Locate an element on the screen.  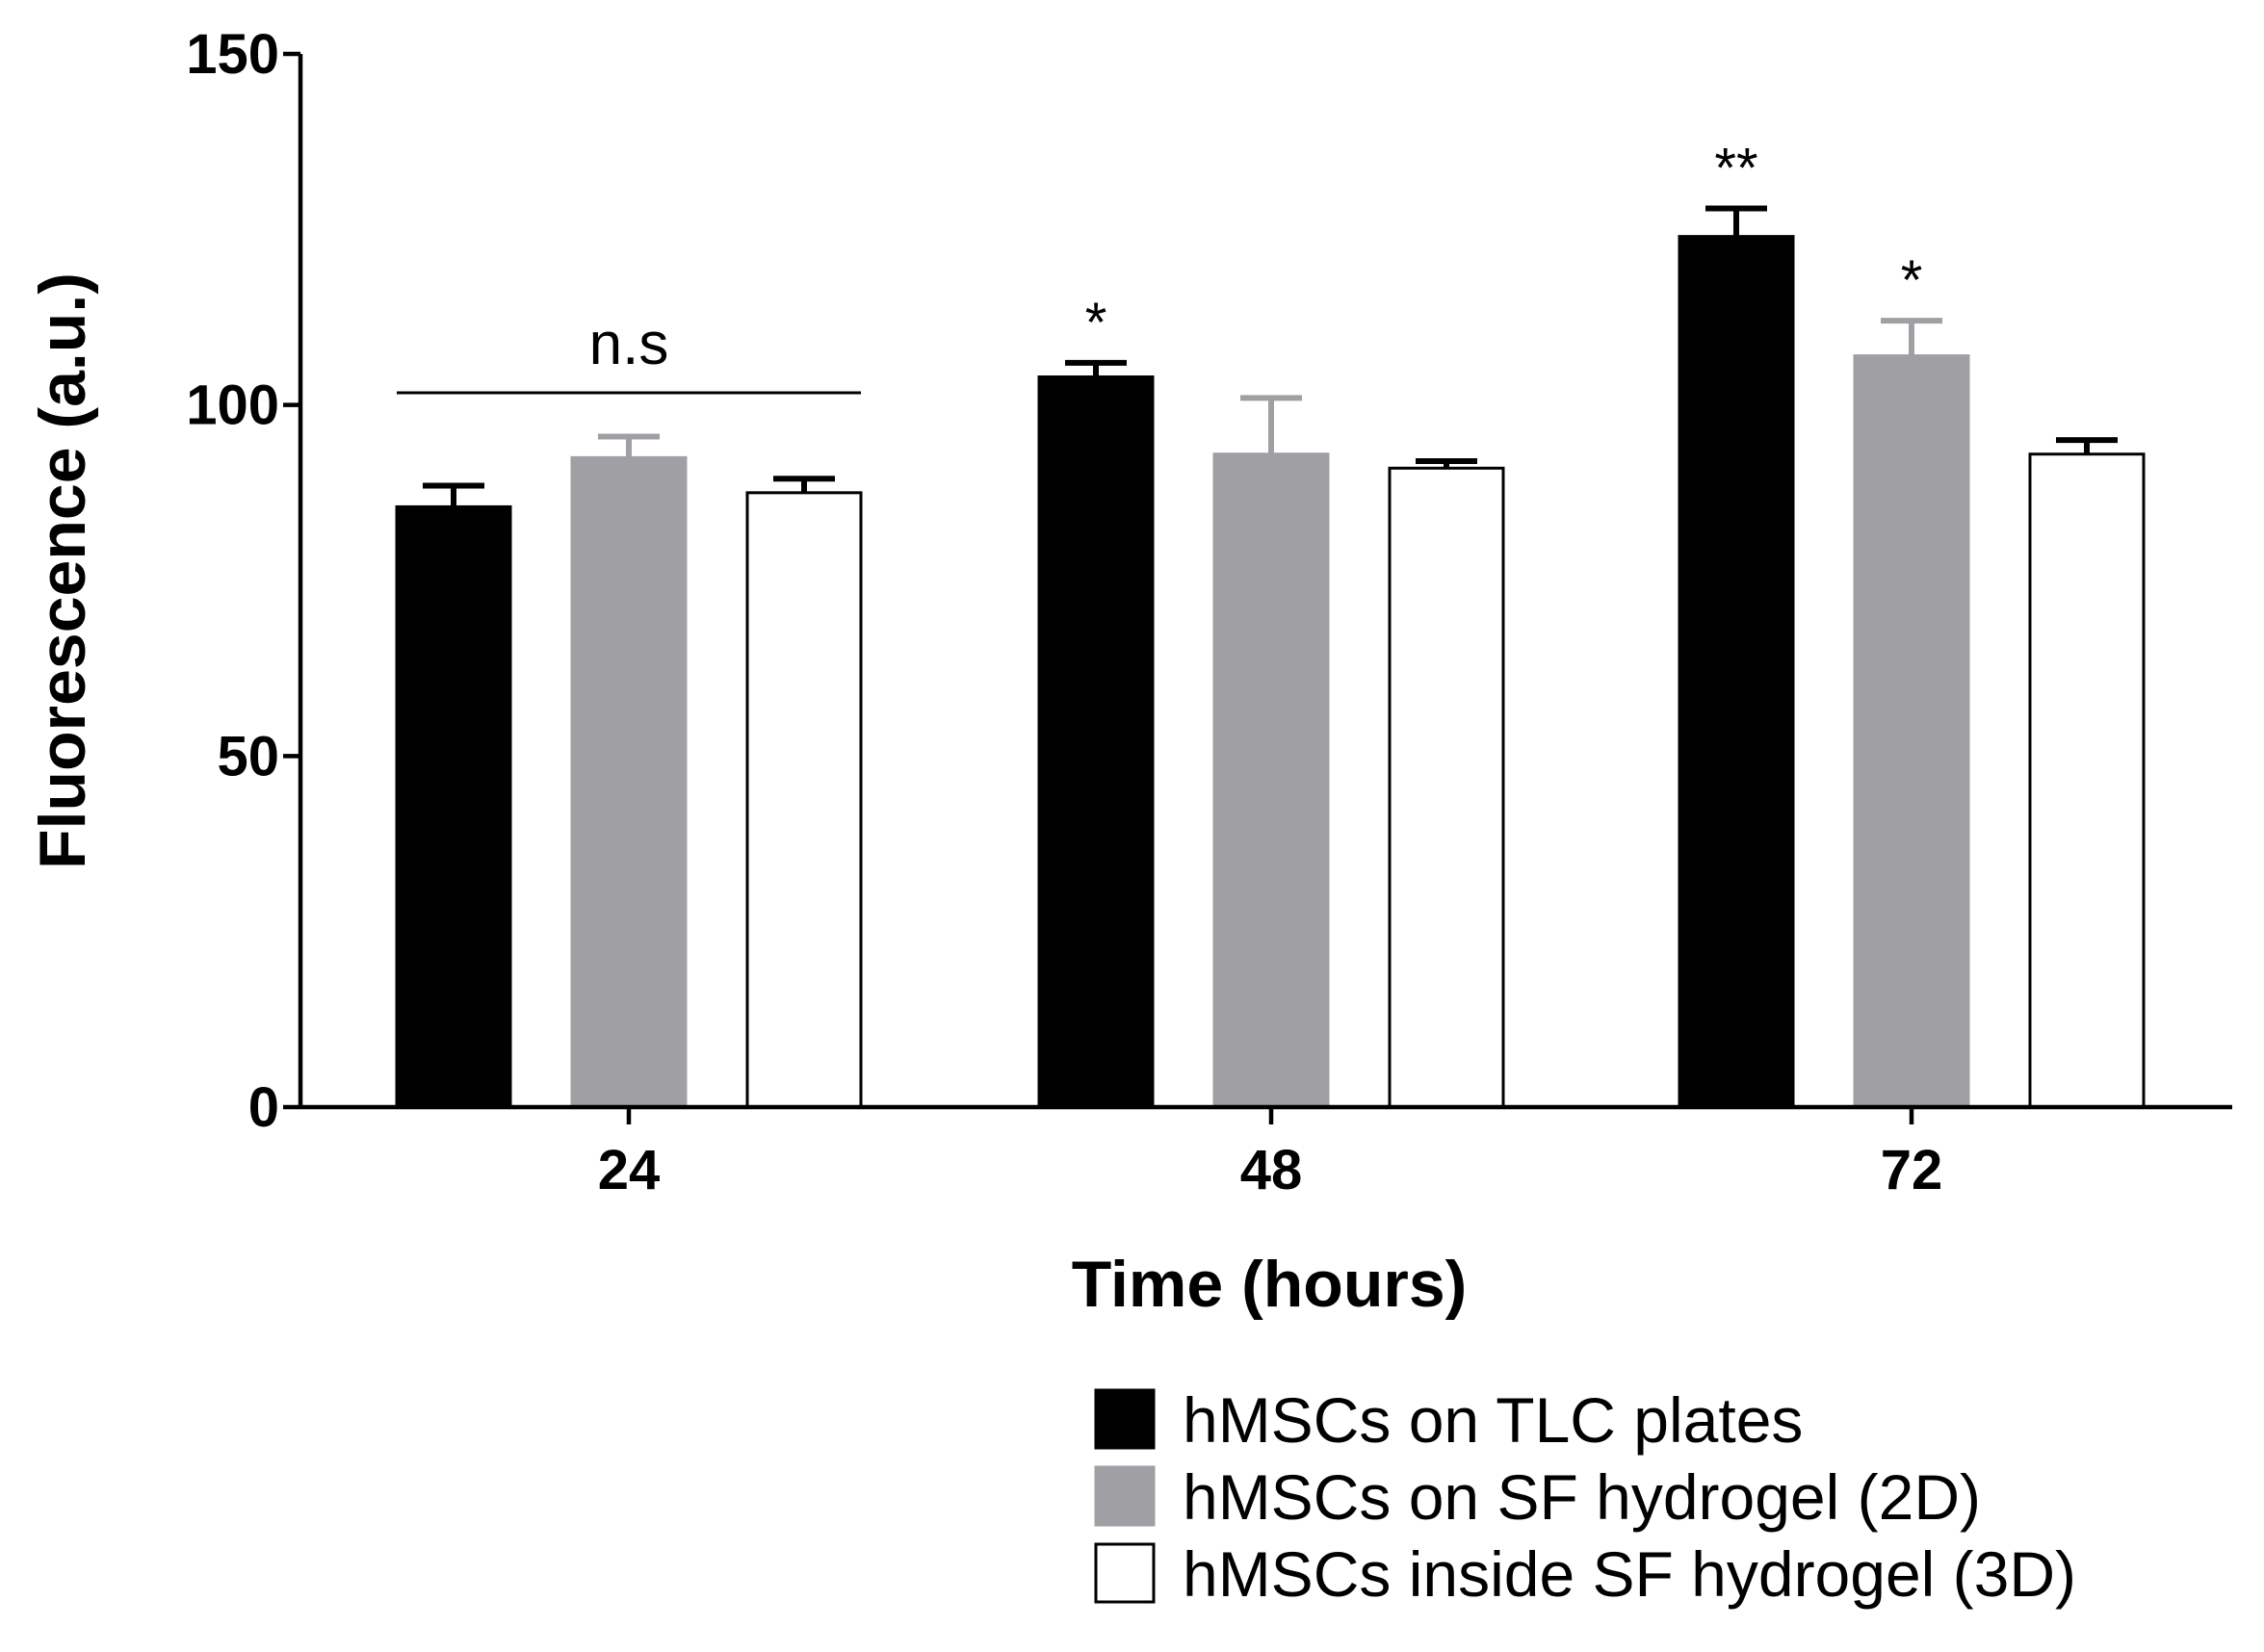
x-axis-title: Time (hours) is located at coordinates (1270, 1284).